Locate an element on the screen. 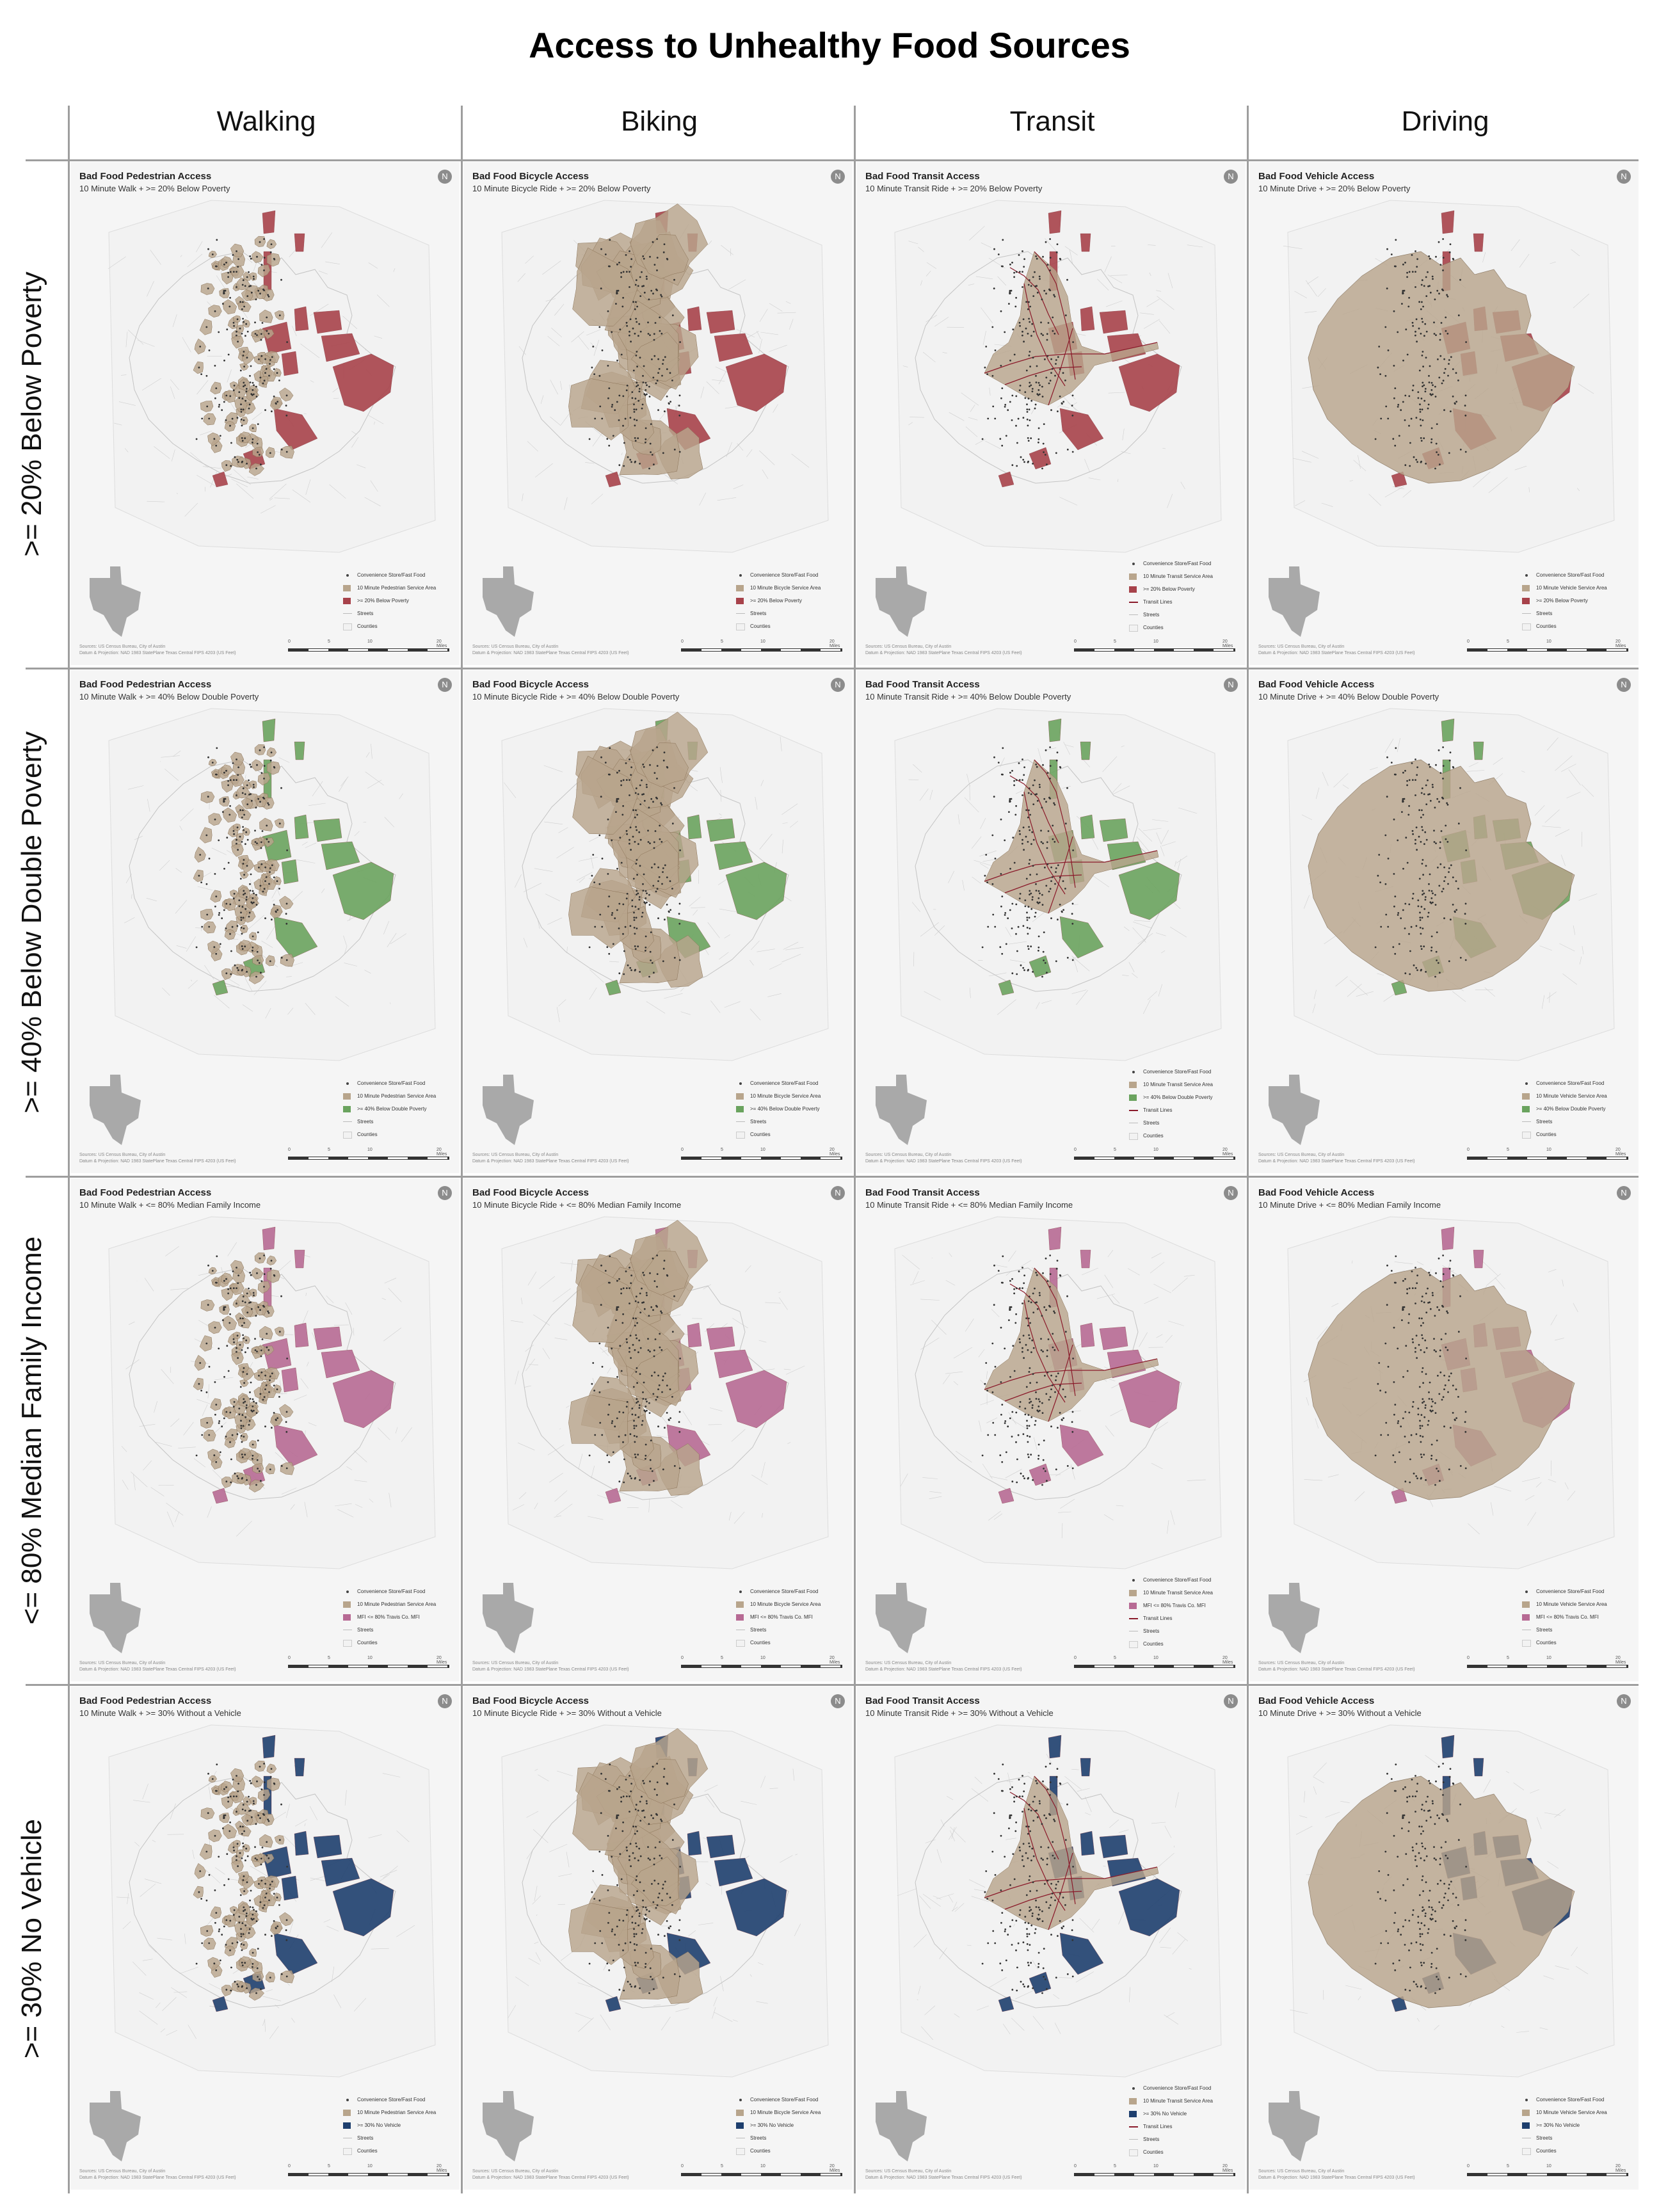  legend-item: 10 Minute Pedestrian Service Area is located at coordinates (389, 1607).